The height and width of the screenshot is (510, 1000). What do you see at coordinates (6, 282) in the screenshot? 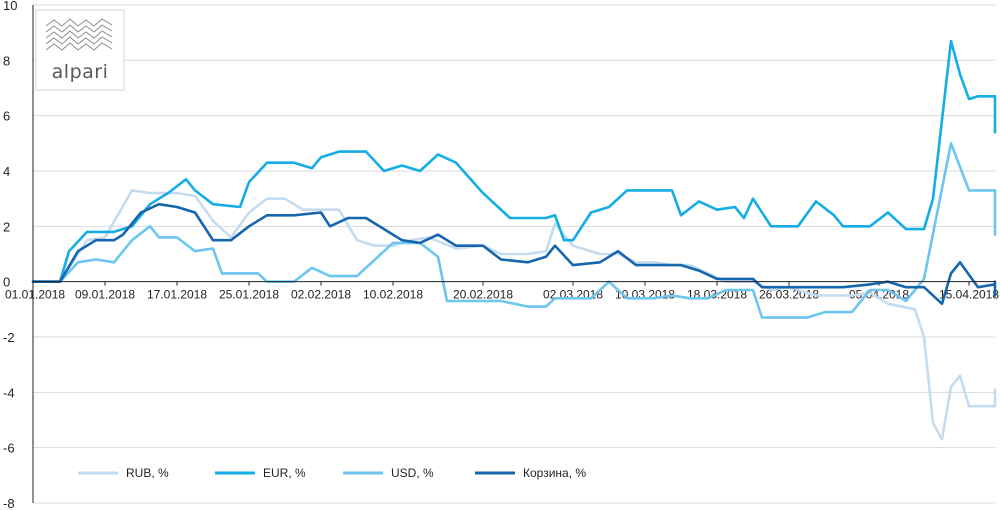
I see `y-tick-label: 0` at bounding box center [6, 282].